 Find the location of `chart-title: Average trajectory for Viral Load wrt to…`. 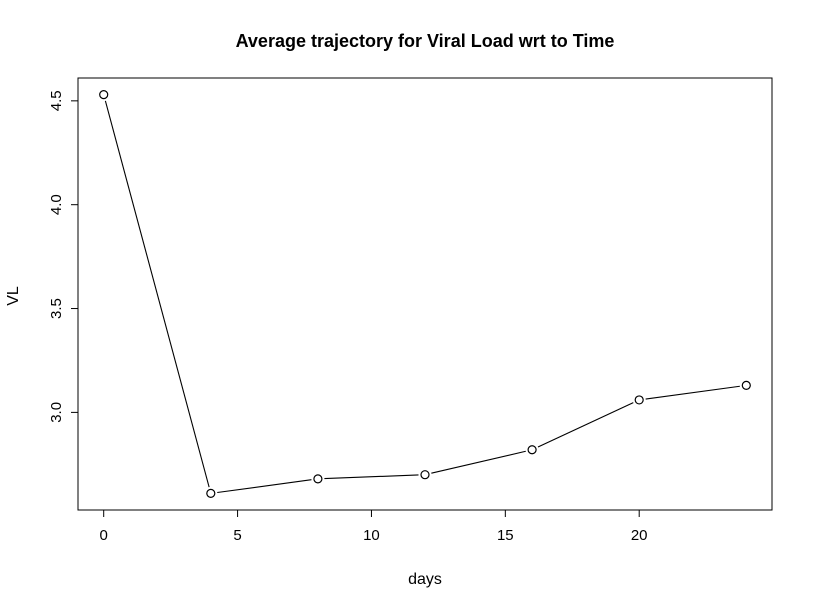

chart-title: Average trajectory for Viral Load wrt to… is located at coordinates (425, 41).